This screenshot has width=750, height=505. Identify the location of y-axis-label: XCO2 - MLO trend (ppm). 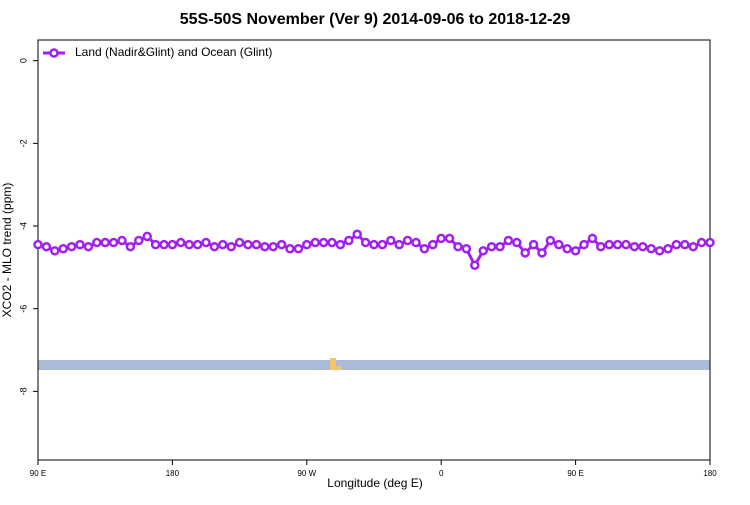
(7, 250).